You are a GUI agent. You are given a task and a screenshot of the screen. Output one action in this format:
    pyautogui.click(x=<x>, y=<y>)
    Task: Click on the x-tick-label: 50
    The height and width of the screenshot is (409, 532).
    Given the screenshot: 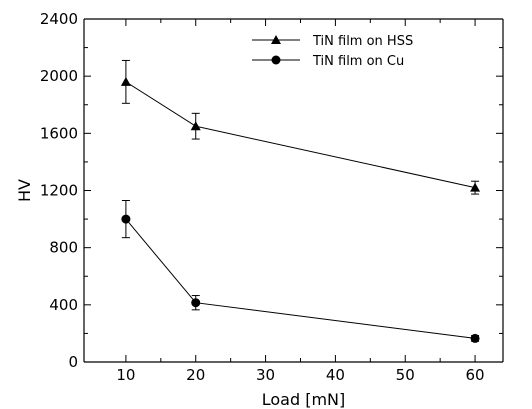 What is the action you would take?
    pyautogui.click(x=405, y=375)
    